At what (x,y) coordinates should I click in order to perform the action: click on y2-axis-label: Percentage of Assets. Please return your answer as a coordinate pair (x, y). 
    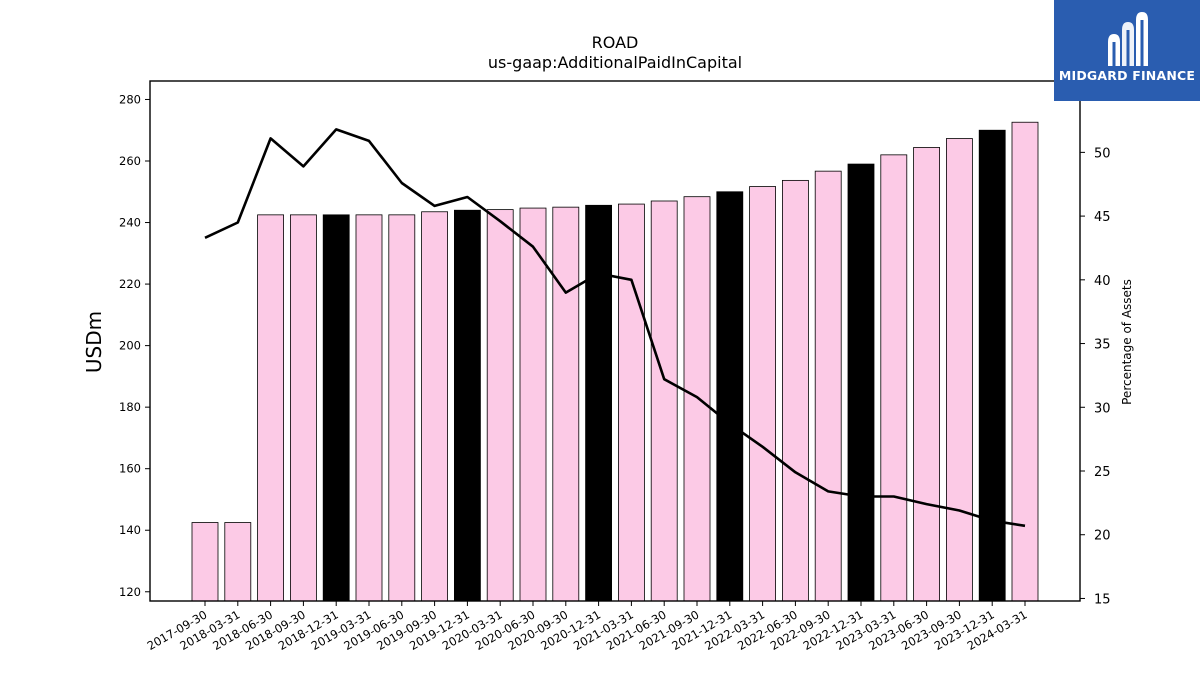
    Looking at the image, I should click on (1127, 342).